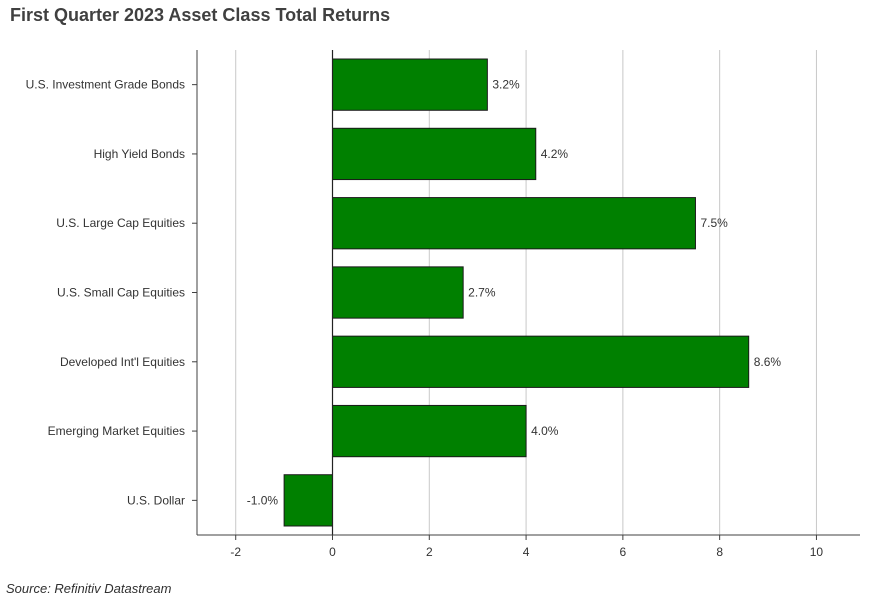 Image resolution: width=880 pixels, height=600 pixels. What do you see at coordinates (719, 552) in the screenshot?
I see `x-tick-label: 8` at bounding box center [719, 552].